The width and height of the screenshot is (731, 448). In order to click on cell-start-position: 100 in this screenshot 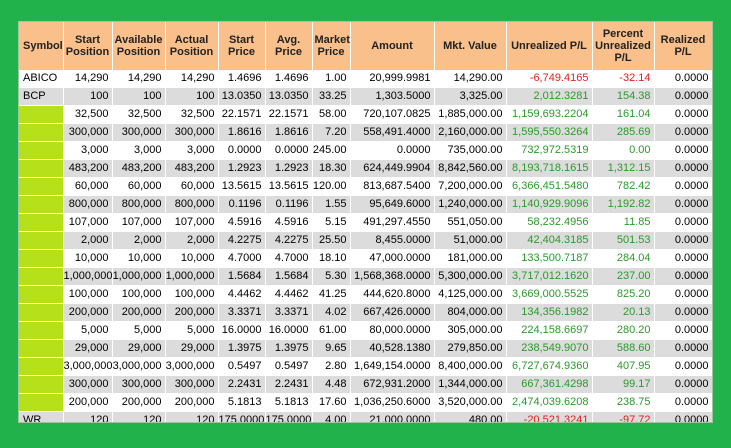, I will do `click(88, 96)`.